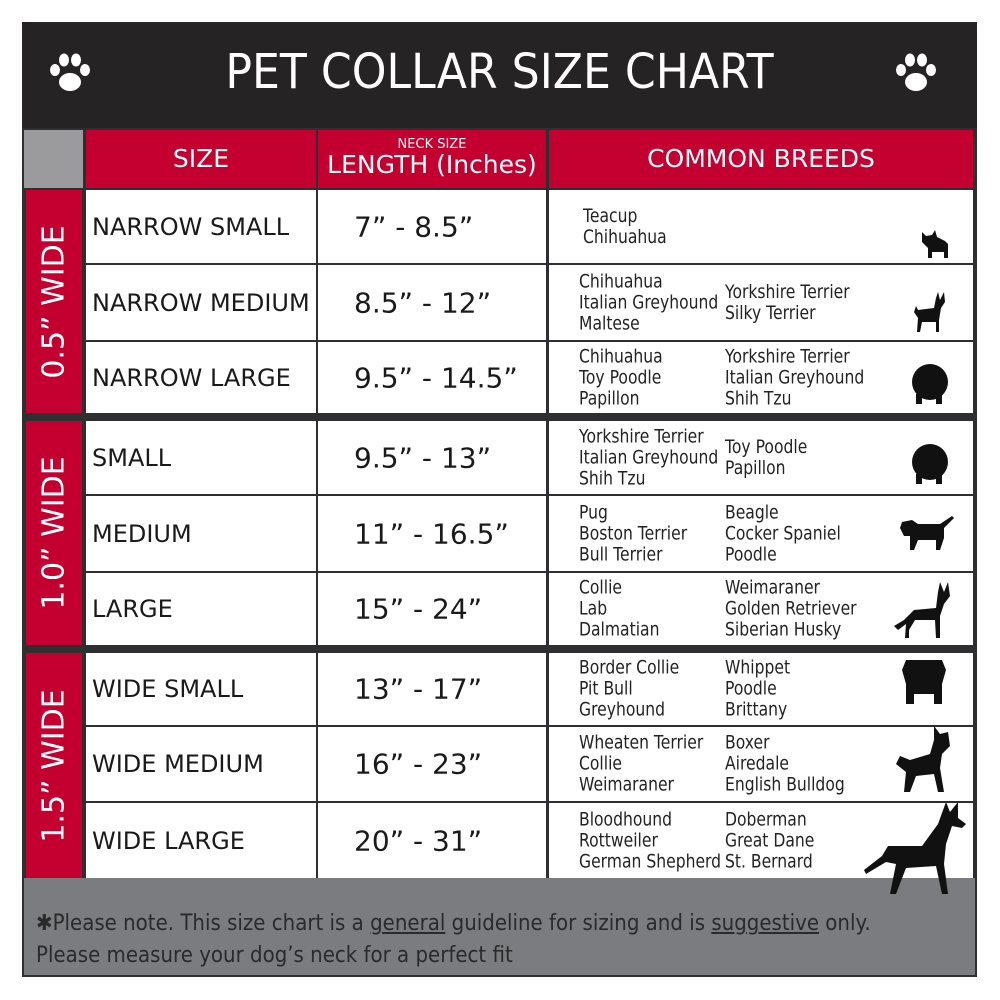  I want to click on breed-name: Siberian Husky, so click(783, 629).